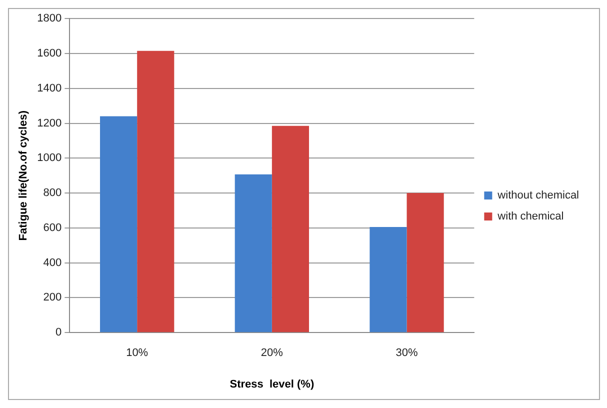 The height and width of the screenshot is (408, 607). What do you see at coordinates (49, 18) in the screenshot?
I see `y-tick-label: 1800` at bounding box center [49, 18].